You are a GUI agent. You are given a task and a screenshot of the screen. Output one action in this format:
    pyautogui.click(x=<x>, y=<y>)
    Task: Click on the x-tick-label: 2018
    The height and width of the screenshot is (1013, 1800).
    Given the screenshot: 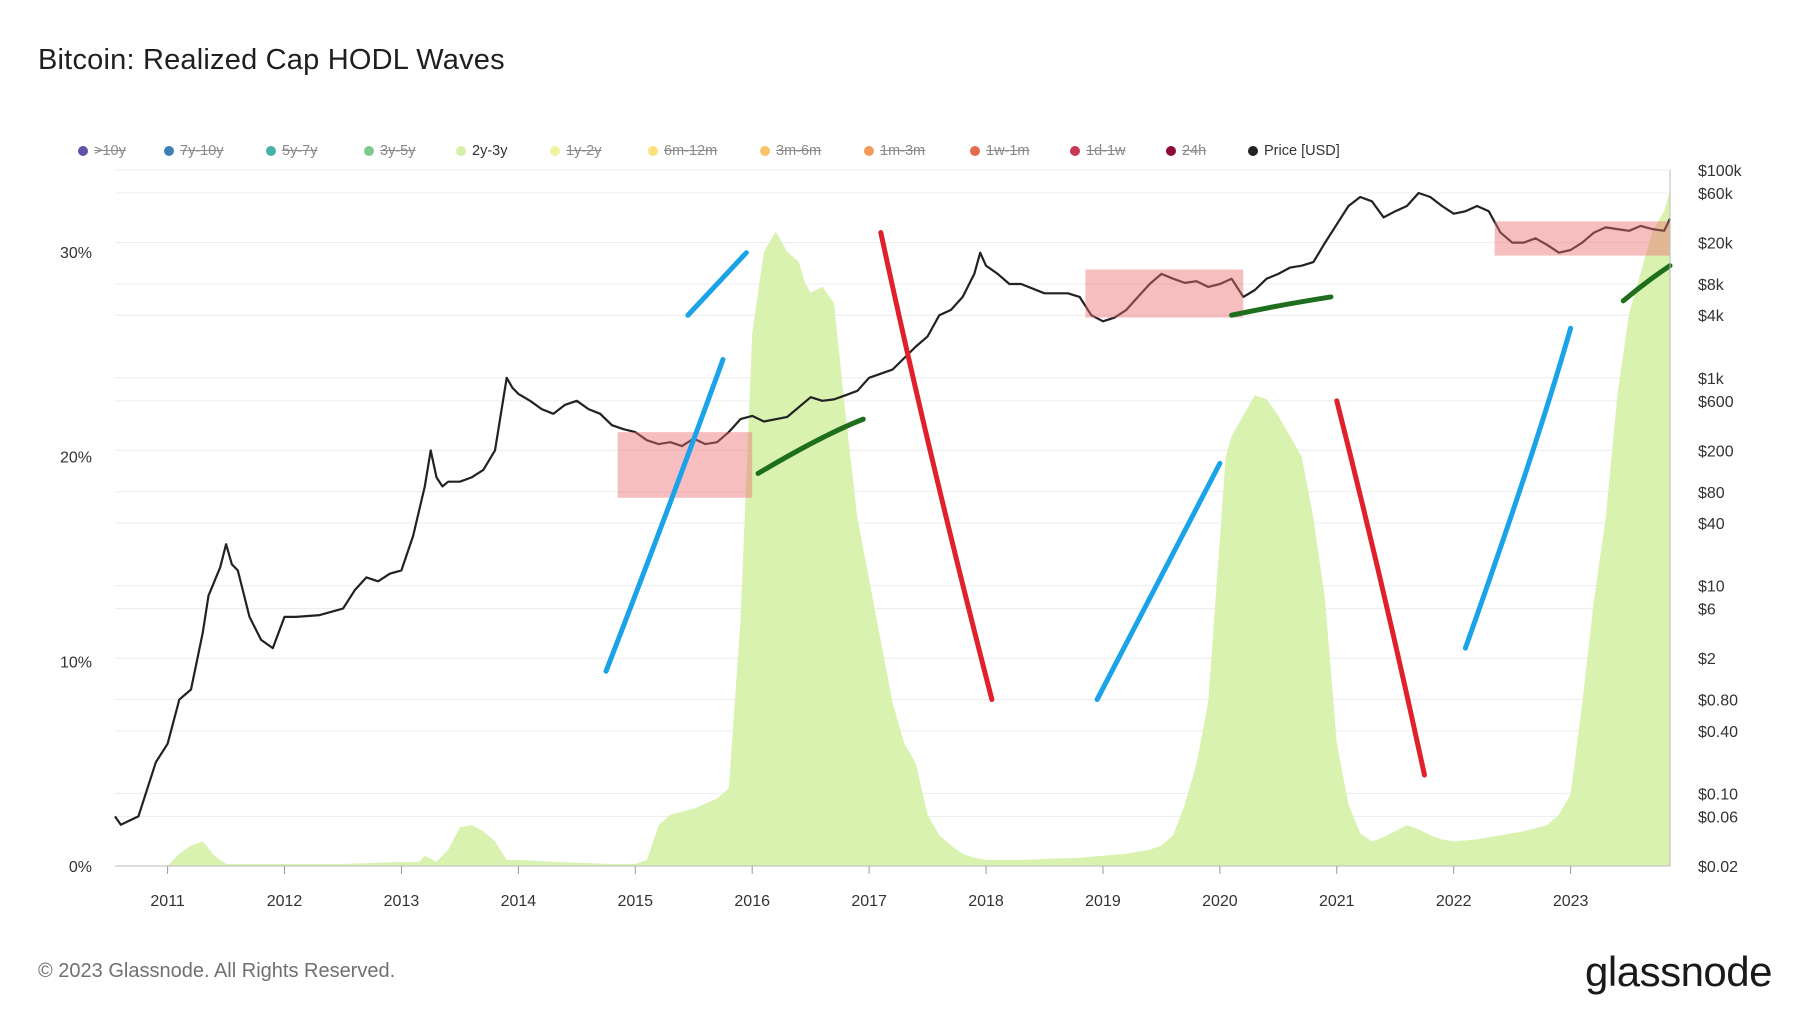 What is the action you would take?
    pyautogui.click(x=986, y=901)
    